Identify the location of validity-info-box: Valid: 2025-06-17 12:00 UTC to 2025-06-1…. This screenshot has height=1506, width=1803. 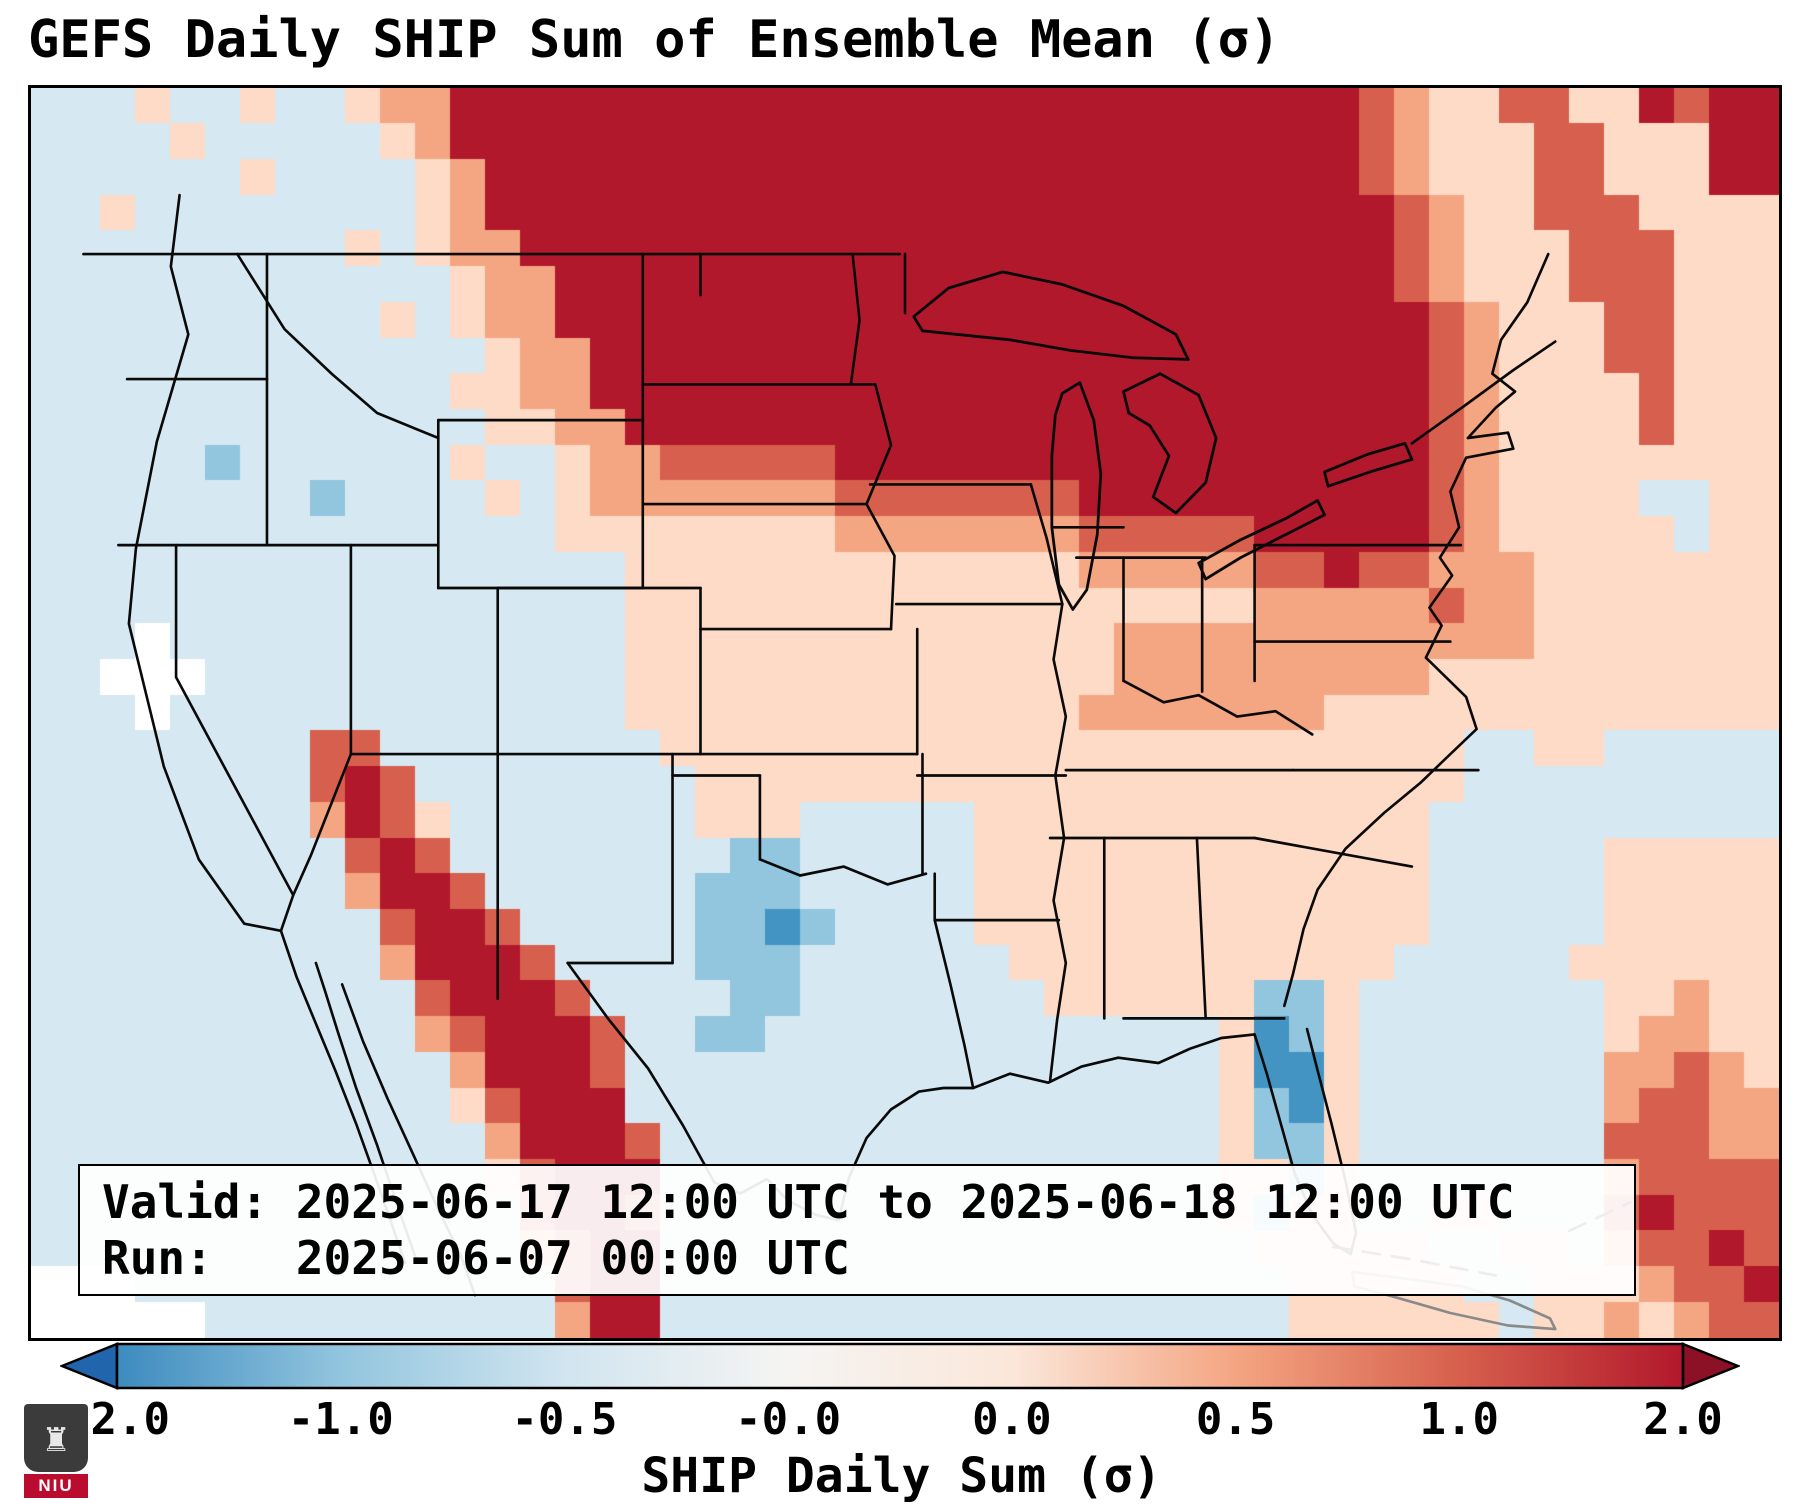
(857, 1230).